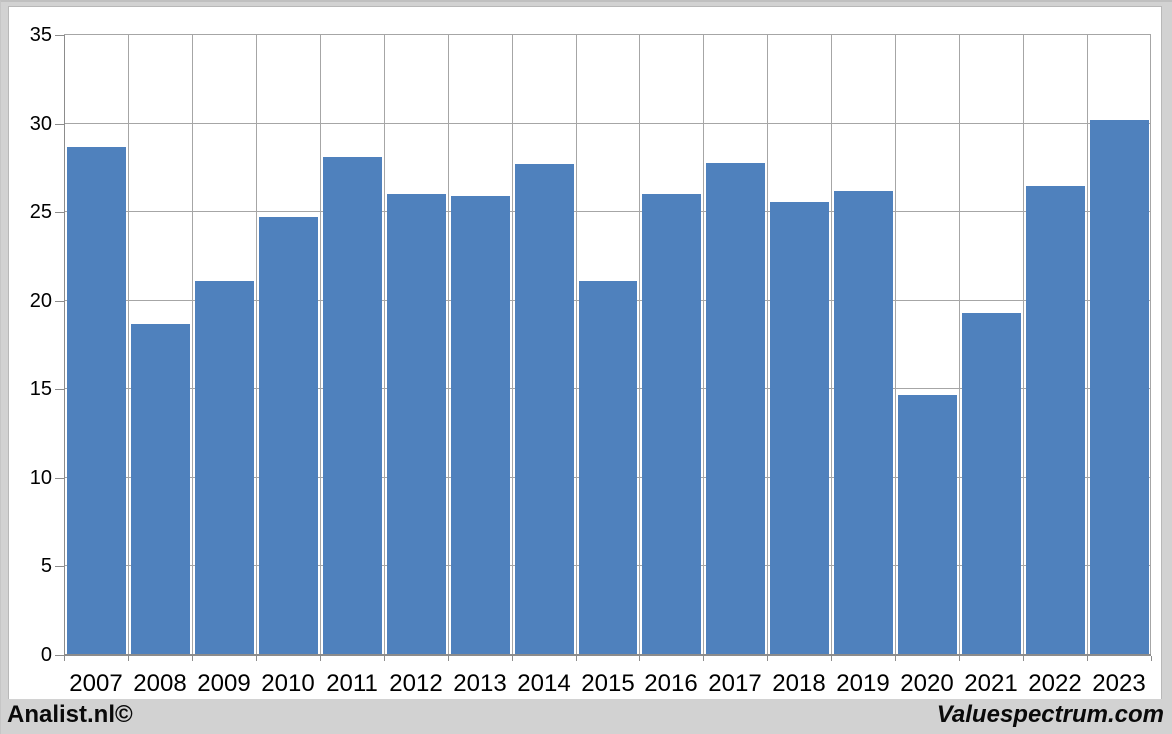 The width and height of the screenshot is (1172, 734). What do you see at coordinates (799, 683) in the screenshot?
I see `x-axis-tick-label: 2018` at bounding box center [799, 683].